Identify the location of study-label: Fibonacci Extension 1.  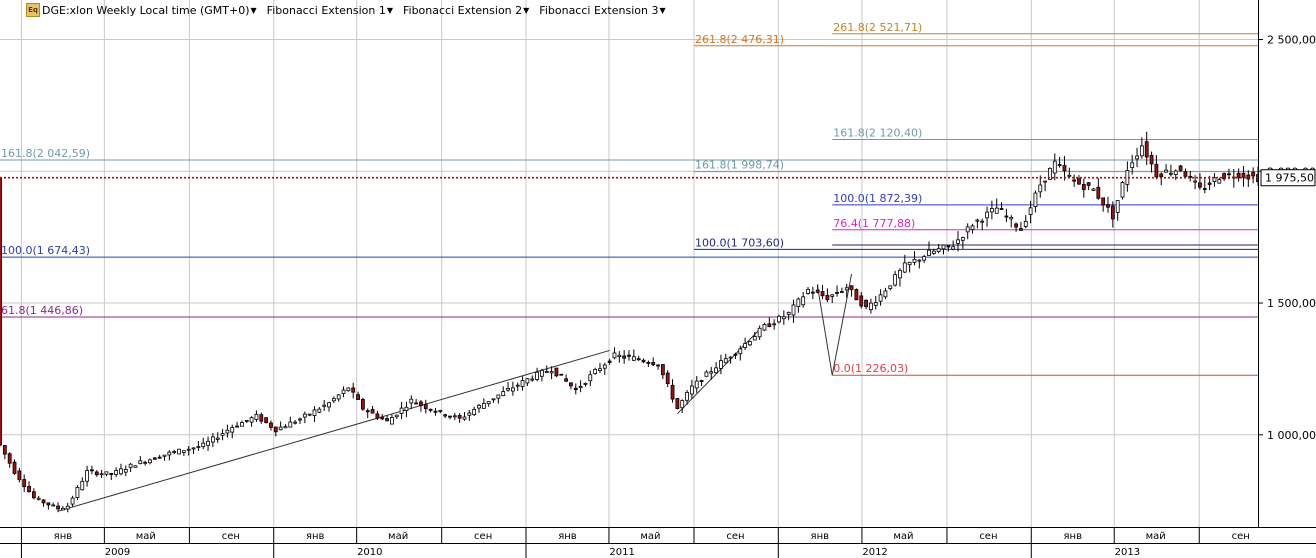
(326, 10).